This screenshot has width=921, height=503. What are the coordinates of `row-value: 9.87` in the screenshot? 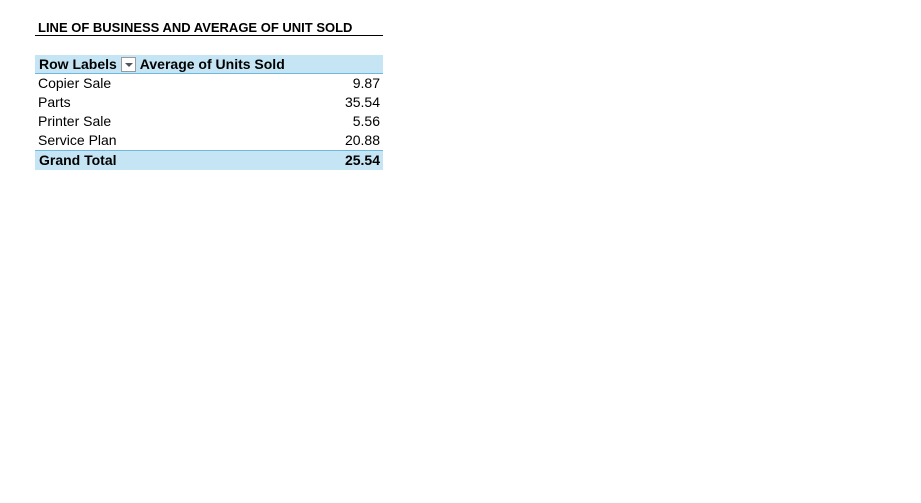 It's located at (366, 83).